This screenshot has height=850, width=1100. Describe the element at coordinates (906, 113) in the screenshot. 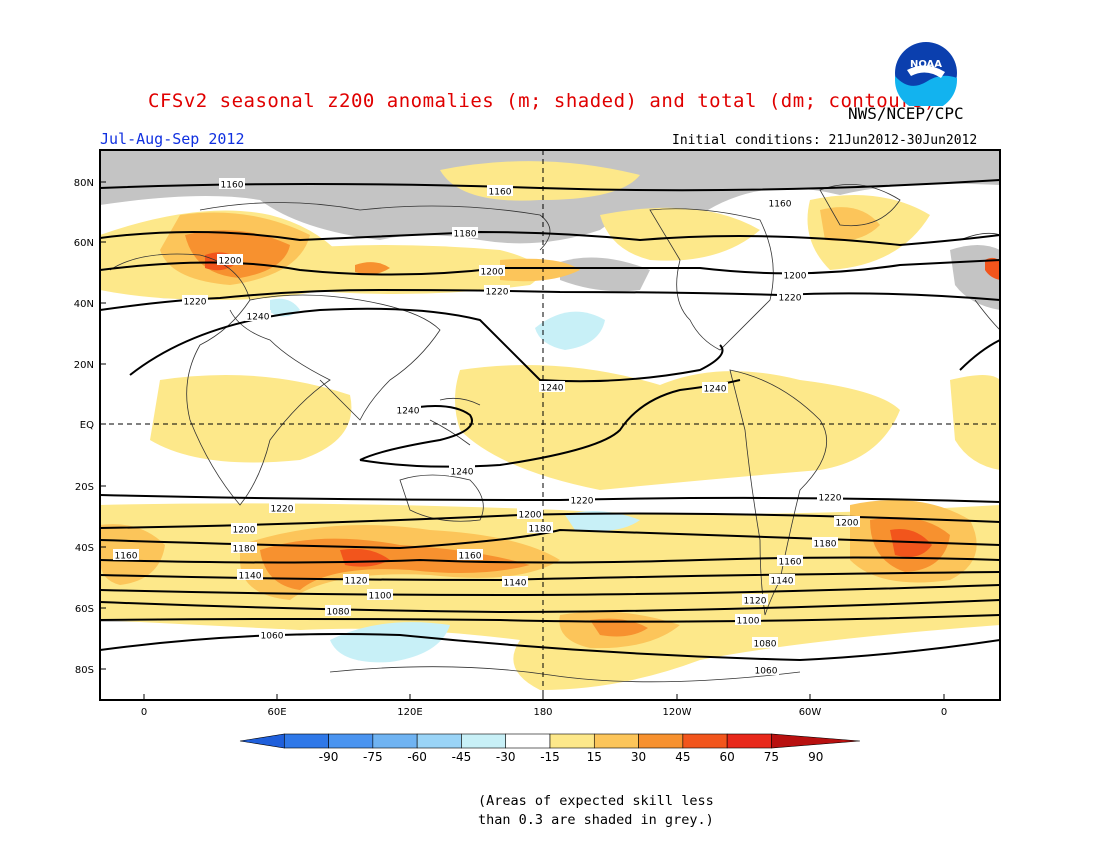

I see `agency-label: NWS/NCEP/CPC` at that location.